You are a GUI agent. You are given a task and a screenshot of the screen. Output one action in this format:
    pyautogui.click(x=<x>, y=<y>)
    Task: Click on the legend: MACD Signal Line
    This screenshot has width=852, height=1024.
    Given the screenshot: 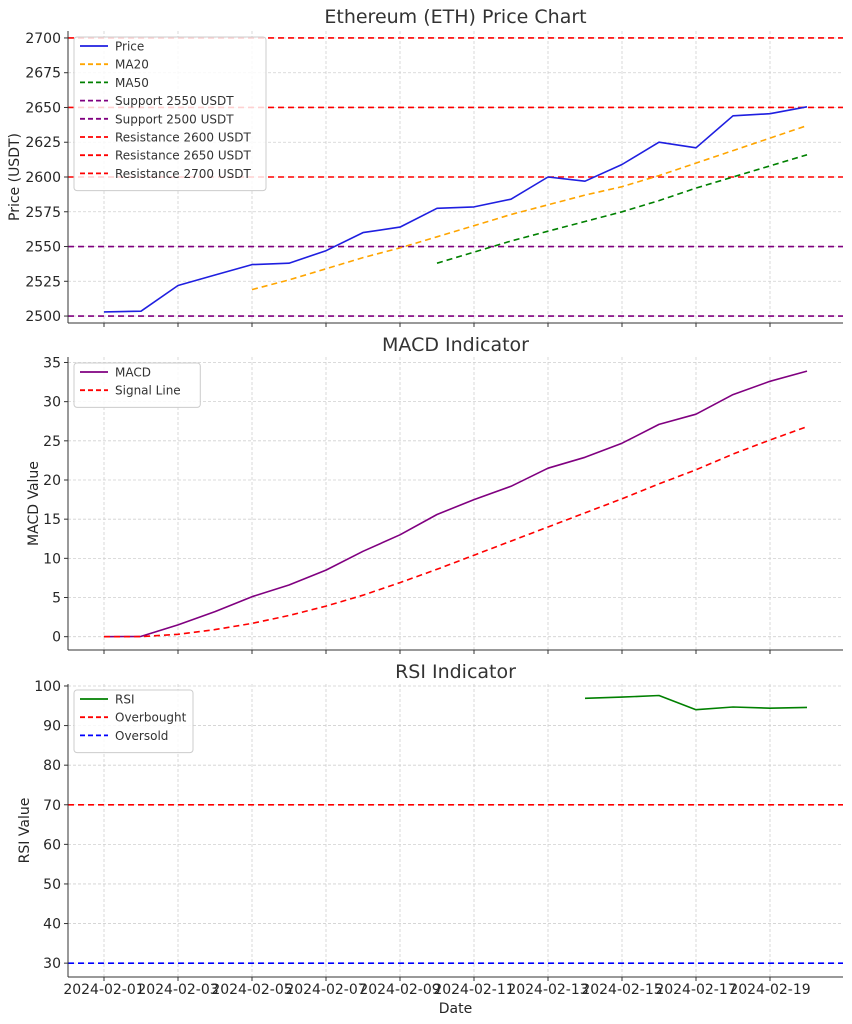 What is the action you would take?
    pyautogui.click(x=137, y=385)
    